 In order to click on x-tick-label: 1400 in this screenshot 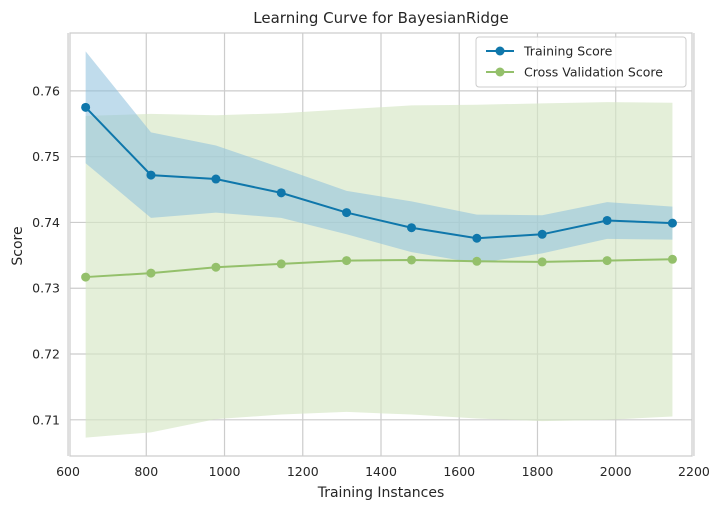, I will do `click(381, 471)`.